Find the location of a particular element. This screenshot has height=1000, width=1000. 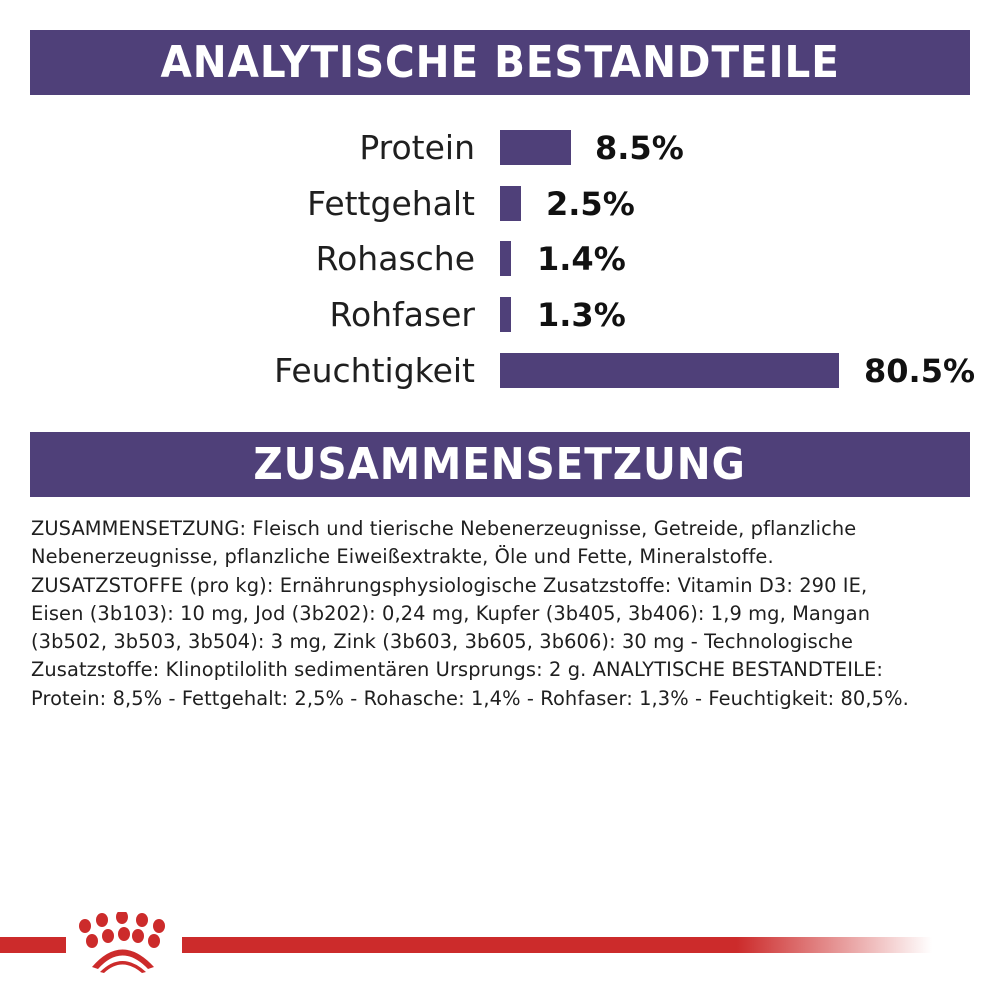

row-label: Rohasche is located at coordinates (395, 258).